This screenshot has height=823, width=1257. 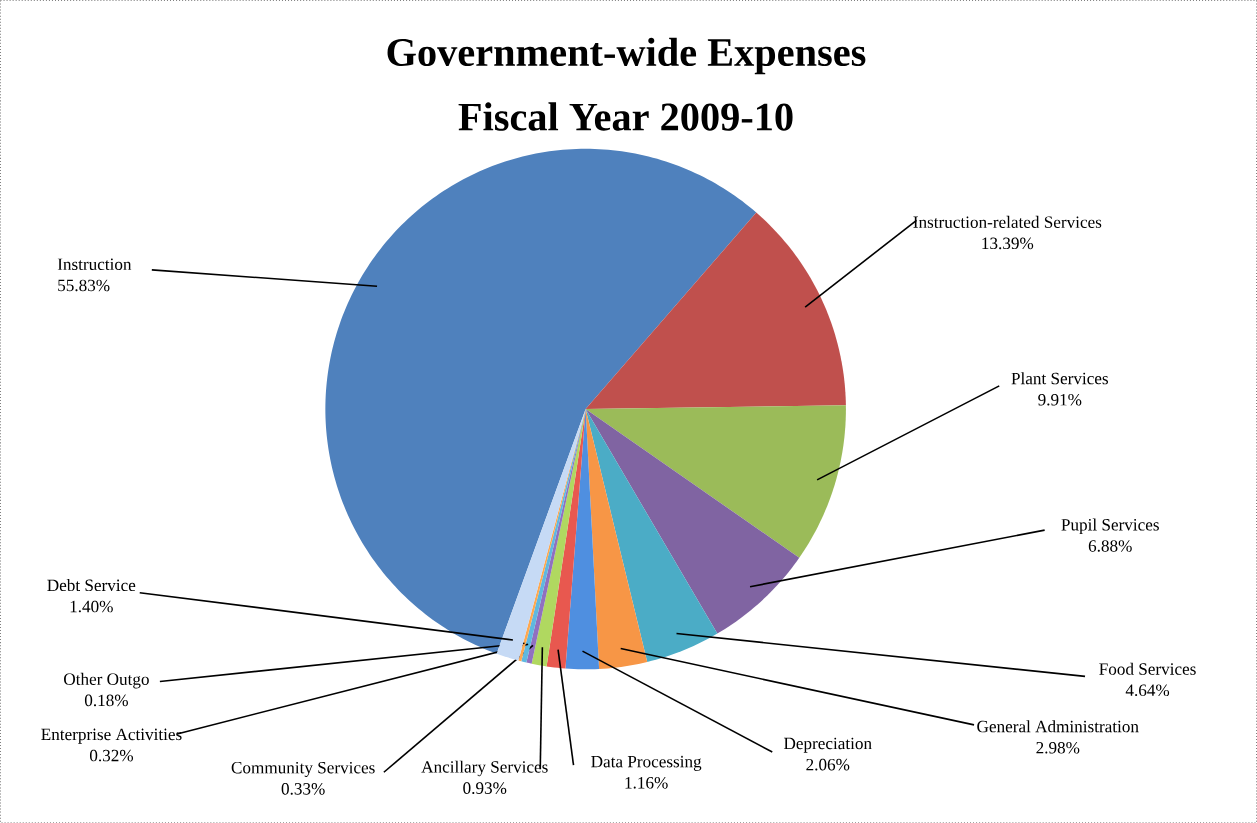 What do you see at coordinates (625, 116) in the screenshot?
I see `chart-subtitle: Fiscal Year 2009-10` at bounding box center [625, 116].